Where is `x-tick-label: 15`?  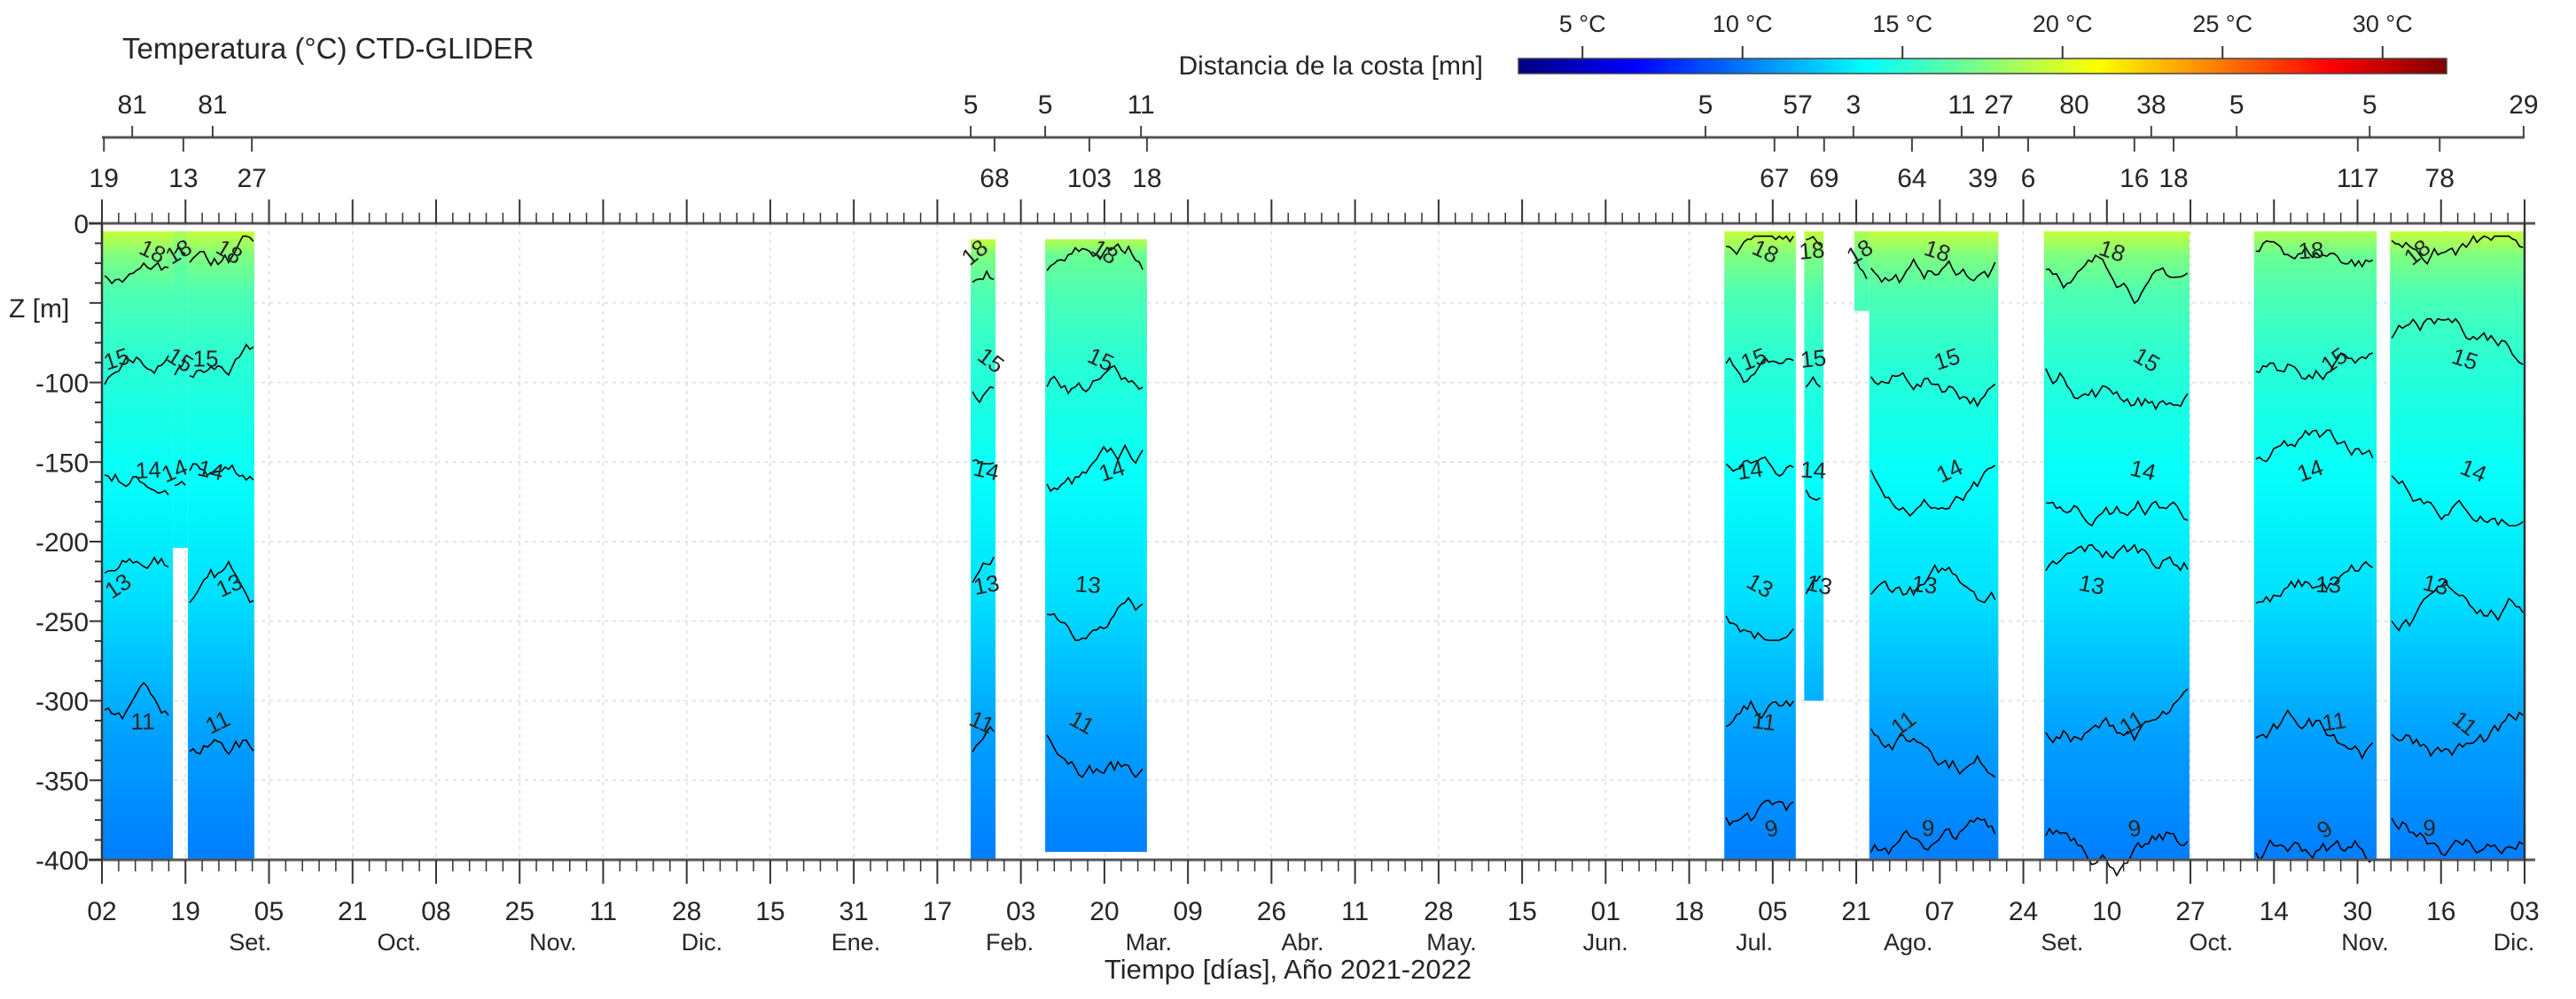 x-tick-label: 15 is located at coordinates (1521, 911).